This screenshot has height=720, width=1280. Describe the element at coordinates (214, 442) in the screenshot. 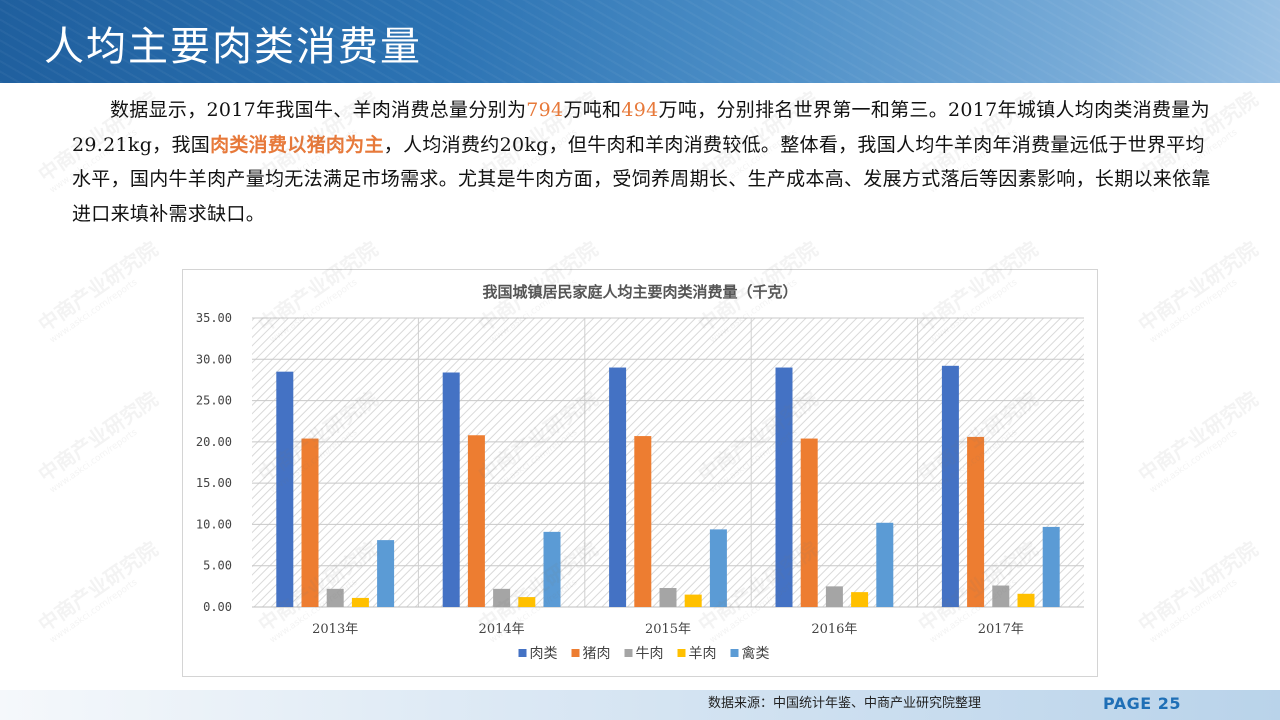

I see `y-tick-label: 20.00` at that location.